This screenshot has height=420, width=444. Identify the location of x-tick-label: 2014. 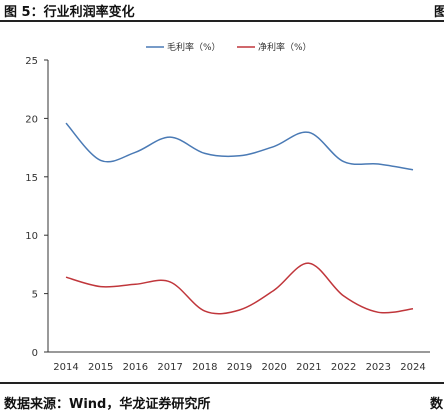
(65, 367).